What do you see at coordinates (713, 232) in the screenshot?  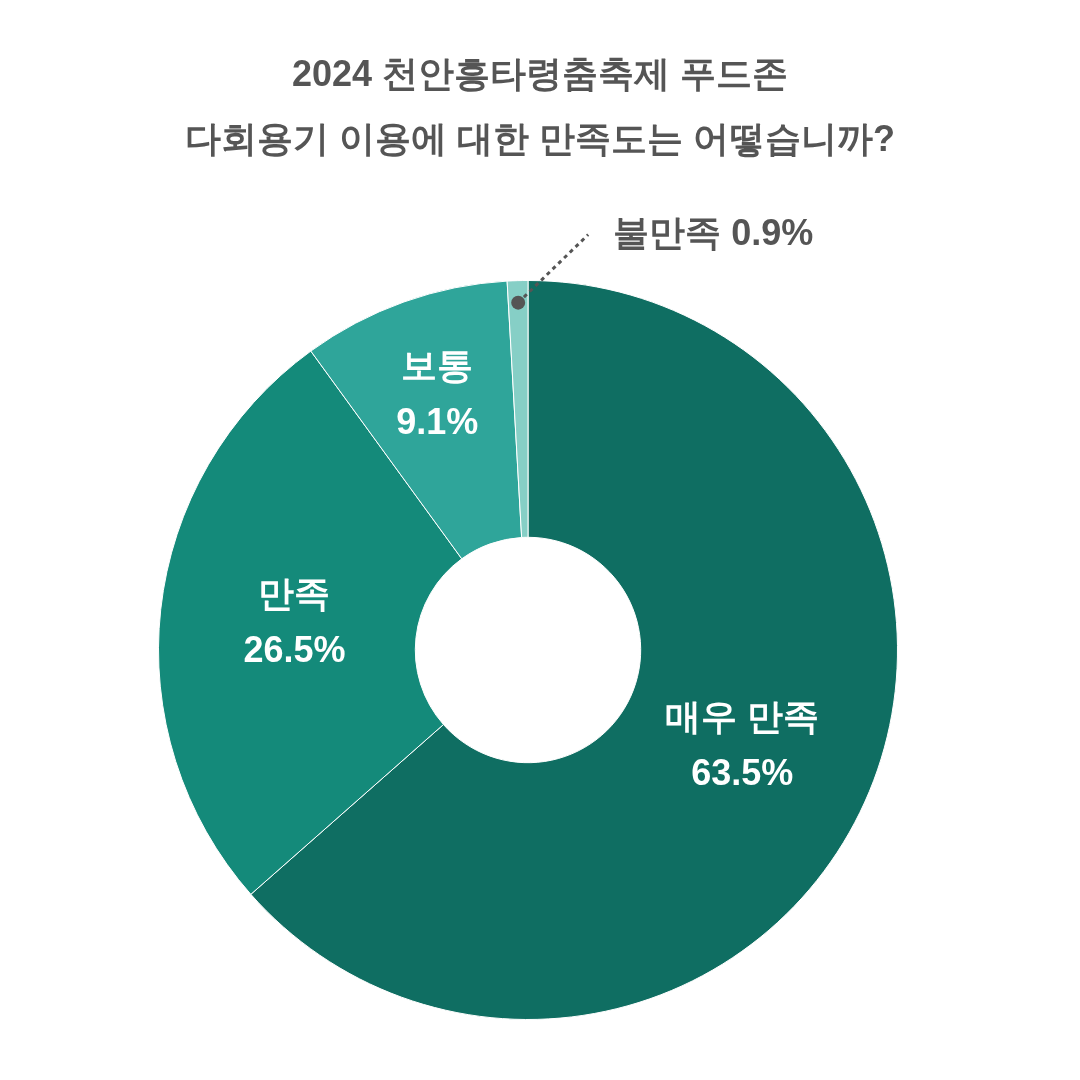 I see `slice-label: 불만족 0.9%` at bounding box center [713, 232].